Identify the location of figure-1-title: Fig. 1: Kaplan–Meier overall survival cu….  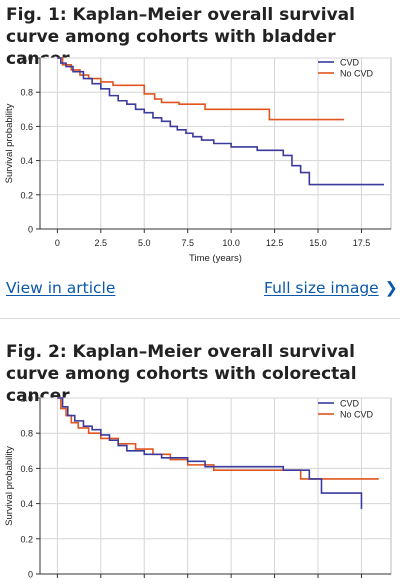
(180, 37).